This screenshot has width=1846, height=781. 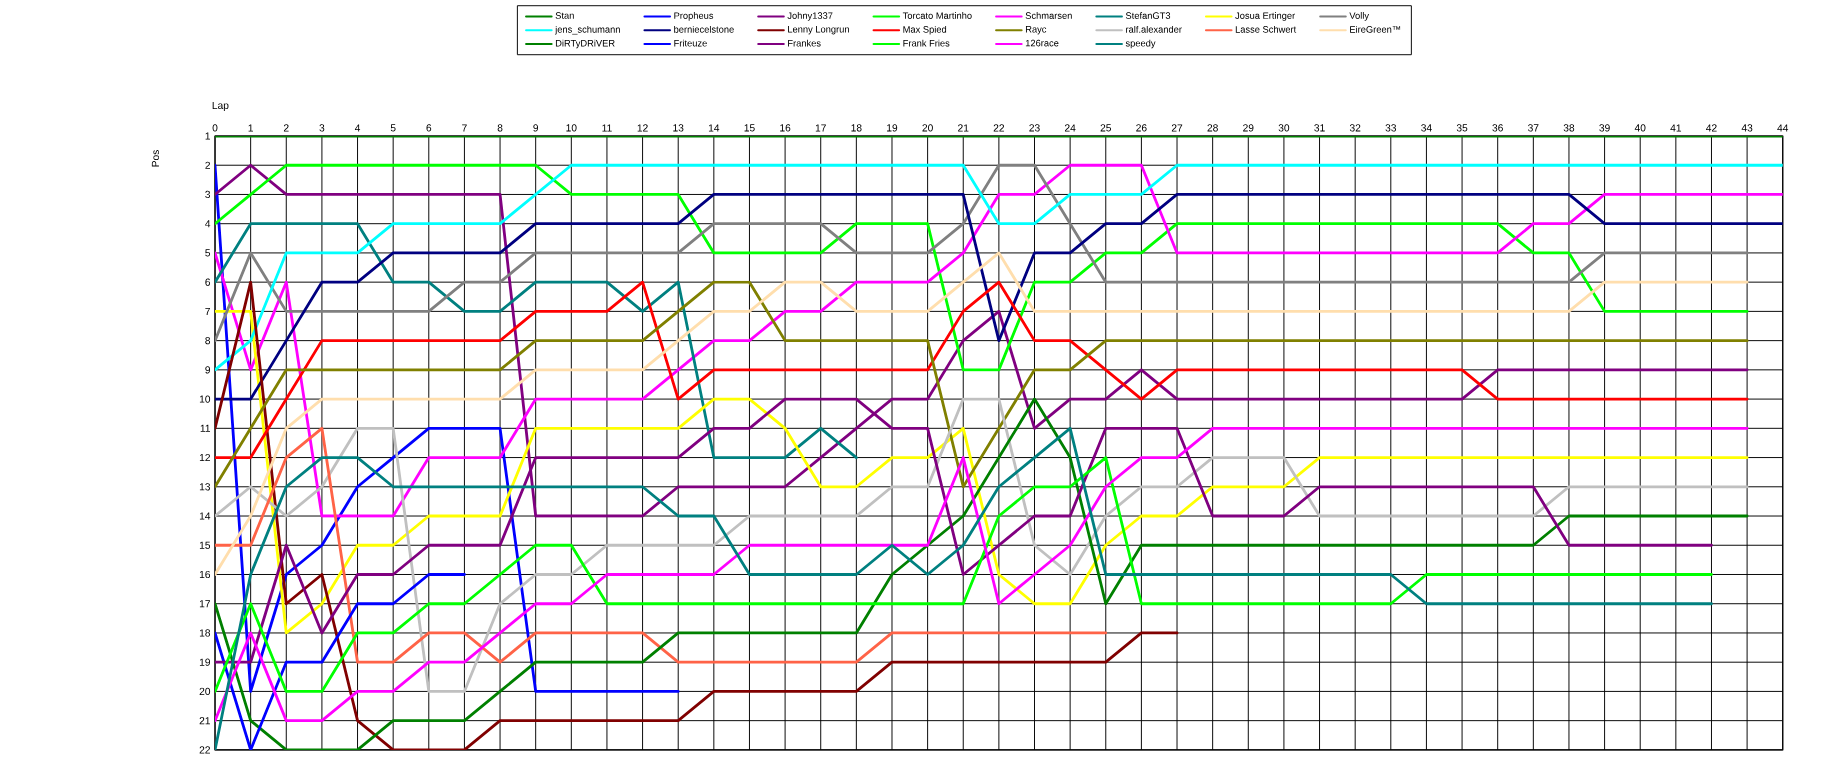 What do you see at coordinates (429, 128) in the screenshot?
I see `x-tick-label: 6` at bounding box center [429, 128].